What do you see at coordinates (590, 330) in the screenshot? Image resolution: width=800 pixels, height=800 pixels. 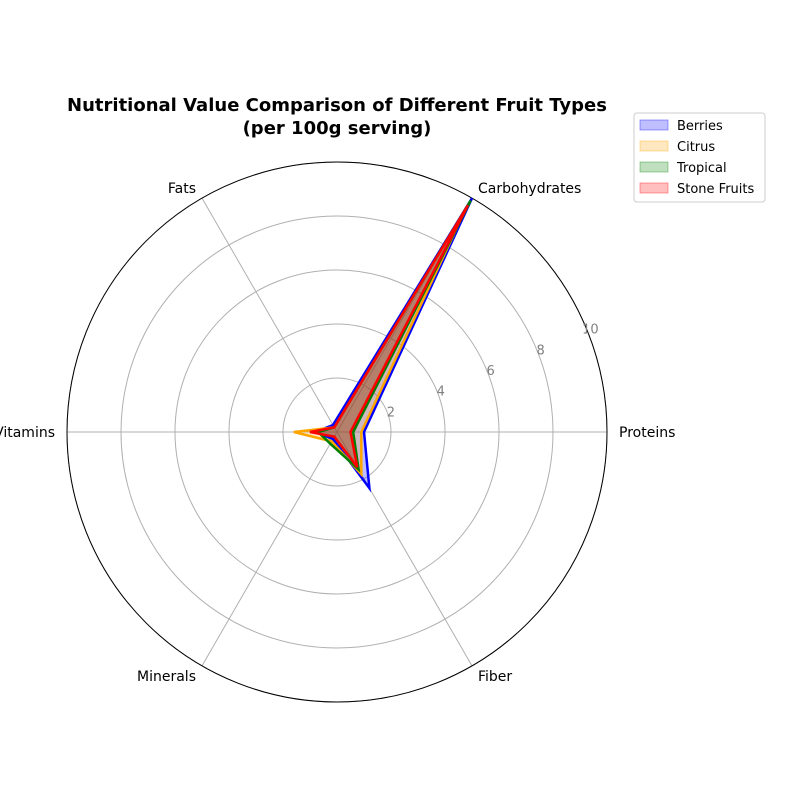 I see `radial-tick-label: 10` at bounding box center [590, 330].